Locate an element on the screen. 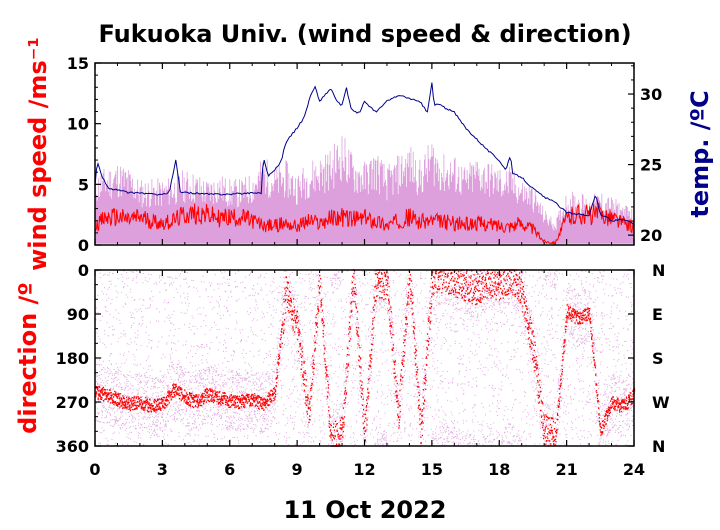  compass-tick-label: E is located at coordinates (657, 314).